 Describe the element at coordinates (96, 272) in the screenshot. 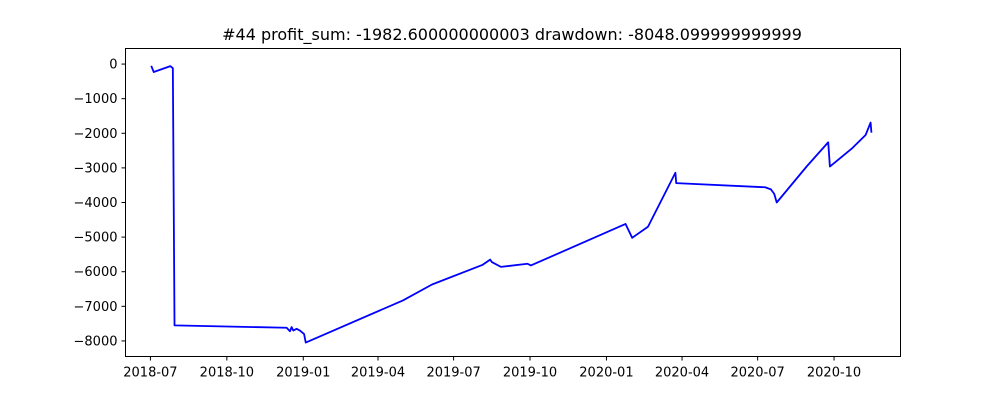

I see `y-tick-label: −6000` at that location.